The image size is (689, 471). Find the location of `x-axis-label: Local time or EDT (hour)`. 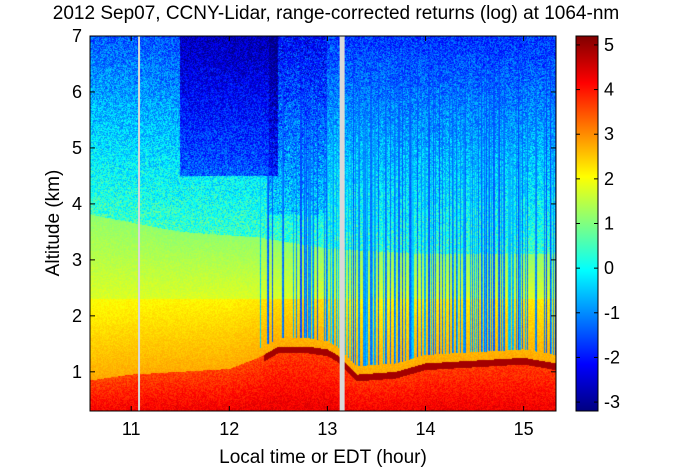

x-axis-label: Local time or EDT (hour) is located at coordinates (323, 457).